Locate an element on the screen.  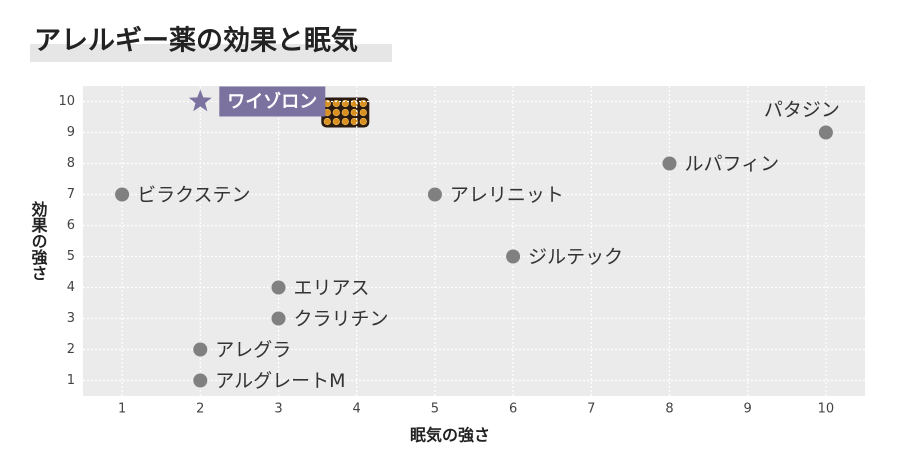
point-label: ルパフィン is located at coordinates (732, 164).